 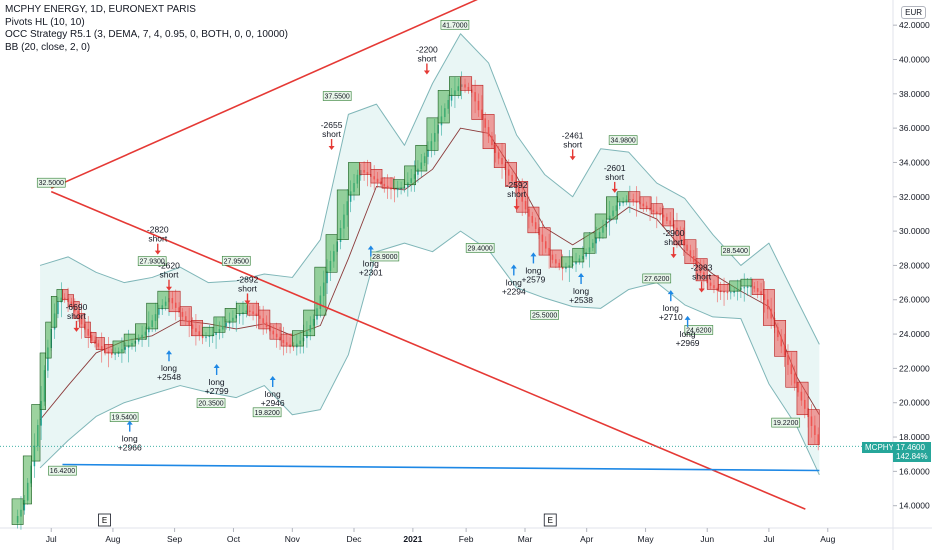 I want to click on pivot-label-16: 28.5400, so click(x=735, y=250).